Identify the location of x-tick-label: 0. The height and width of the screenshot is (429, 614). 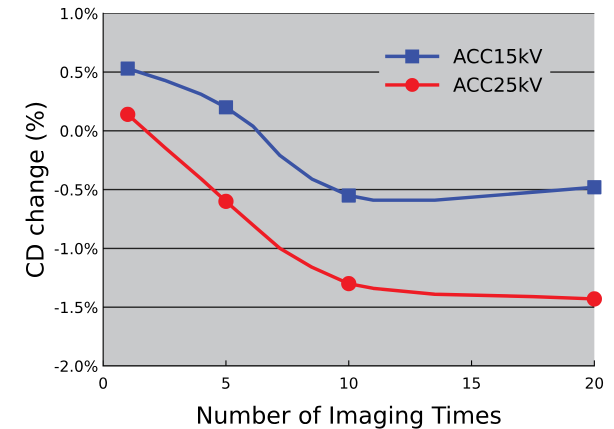
(103, 383).